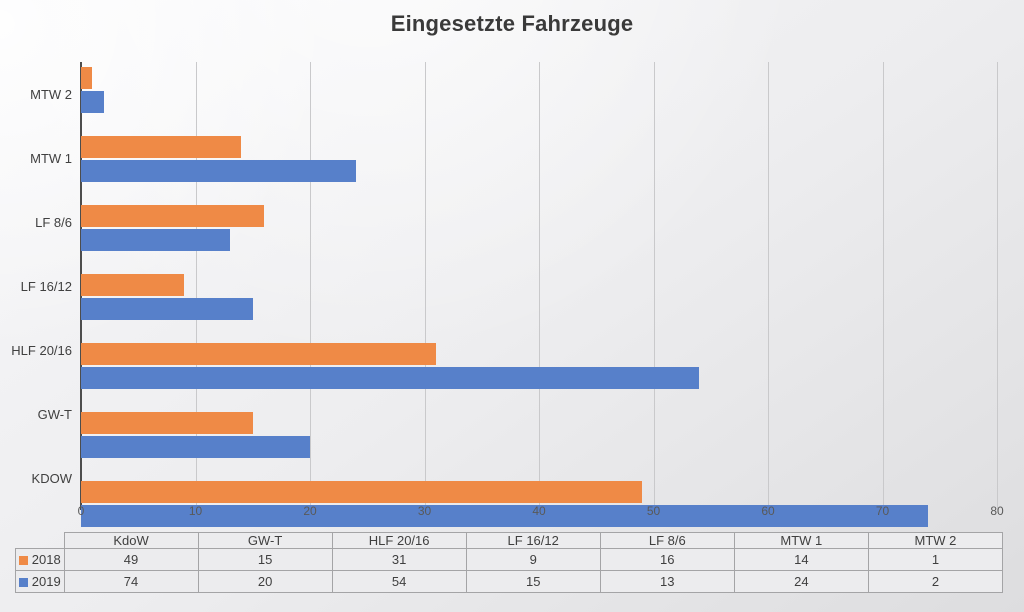  I want to click on table-value-cell: 74, so click(131, 581).